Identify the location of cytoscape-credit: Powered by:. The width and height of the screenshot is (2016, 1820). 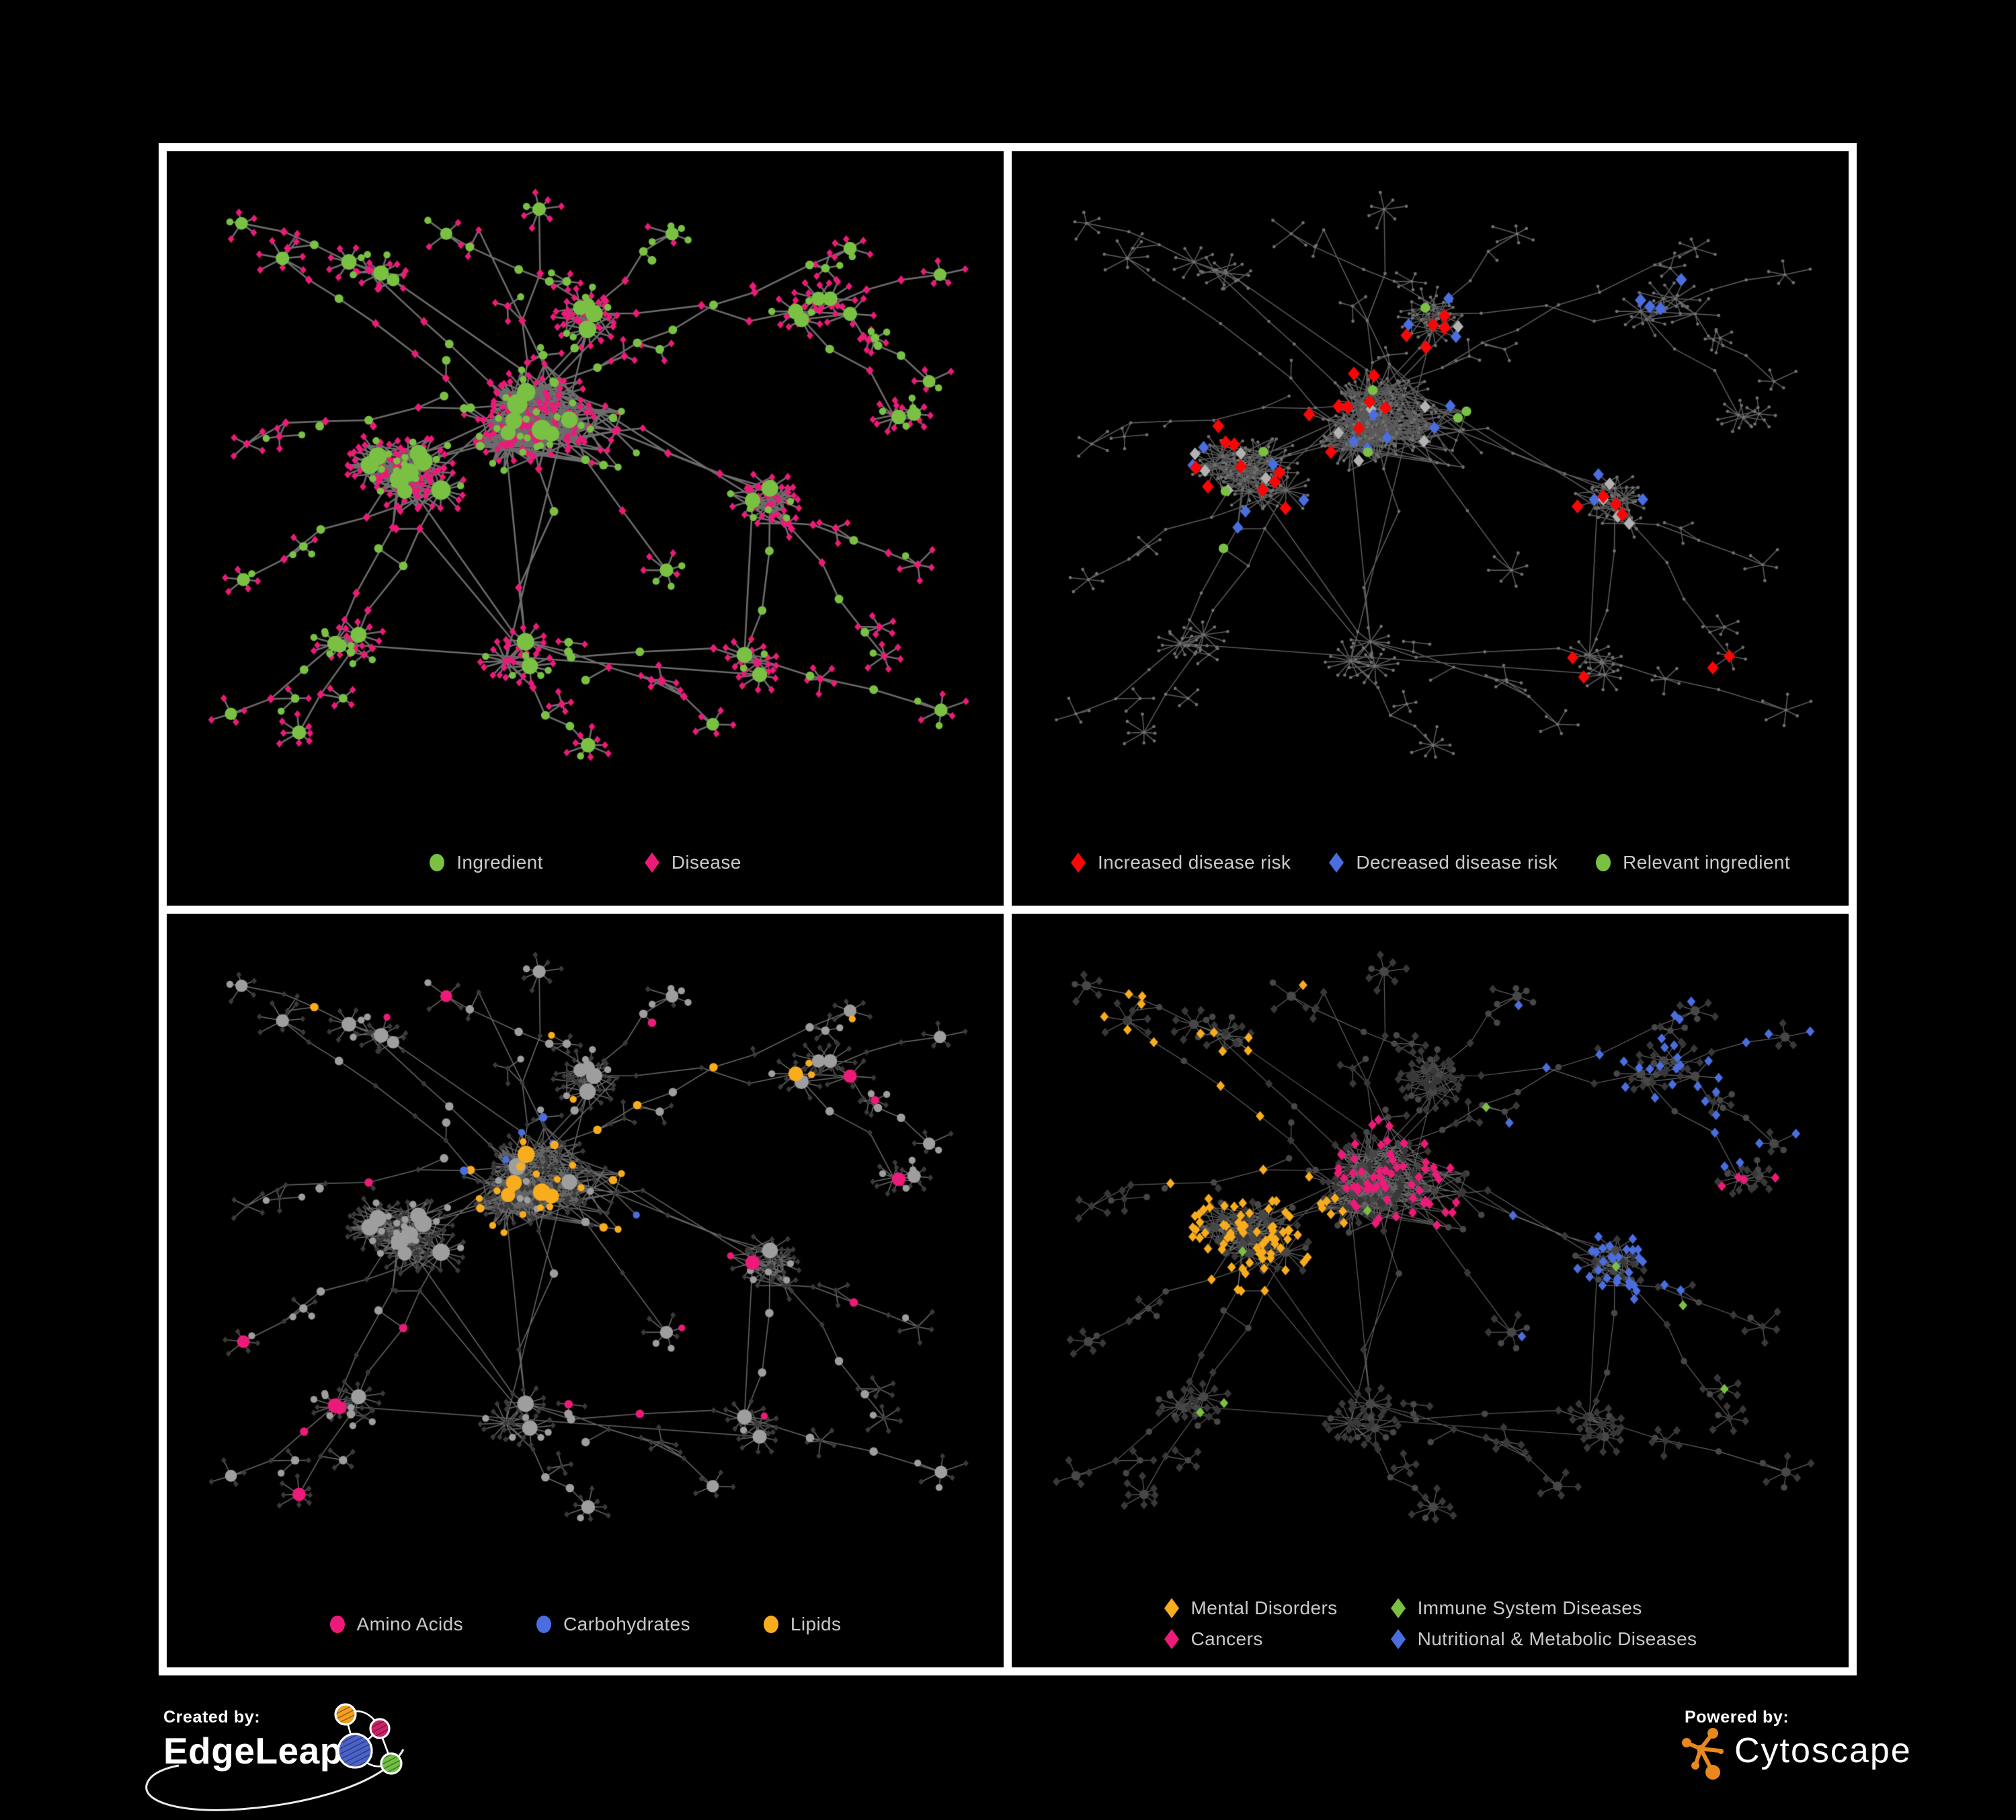
(1737, 1717).